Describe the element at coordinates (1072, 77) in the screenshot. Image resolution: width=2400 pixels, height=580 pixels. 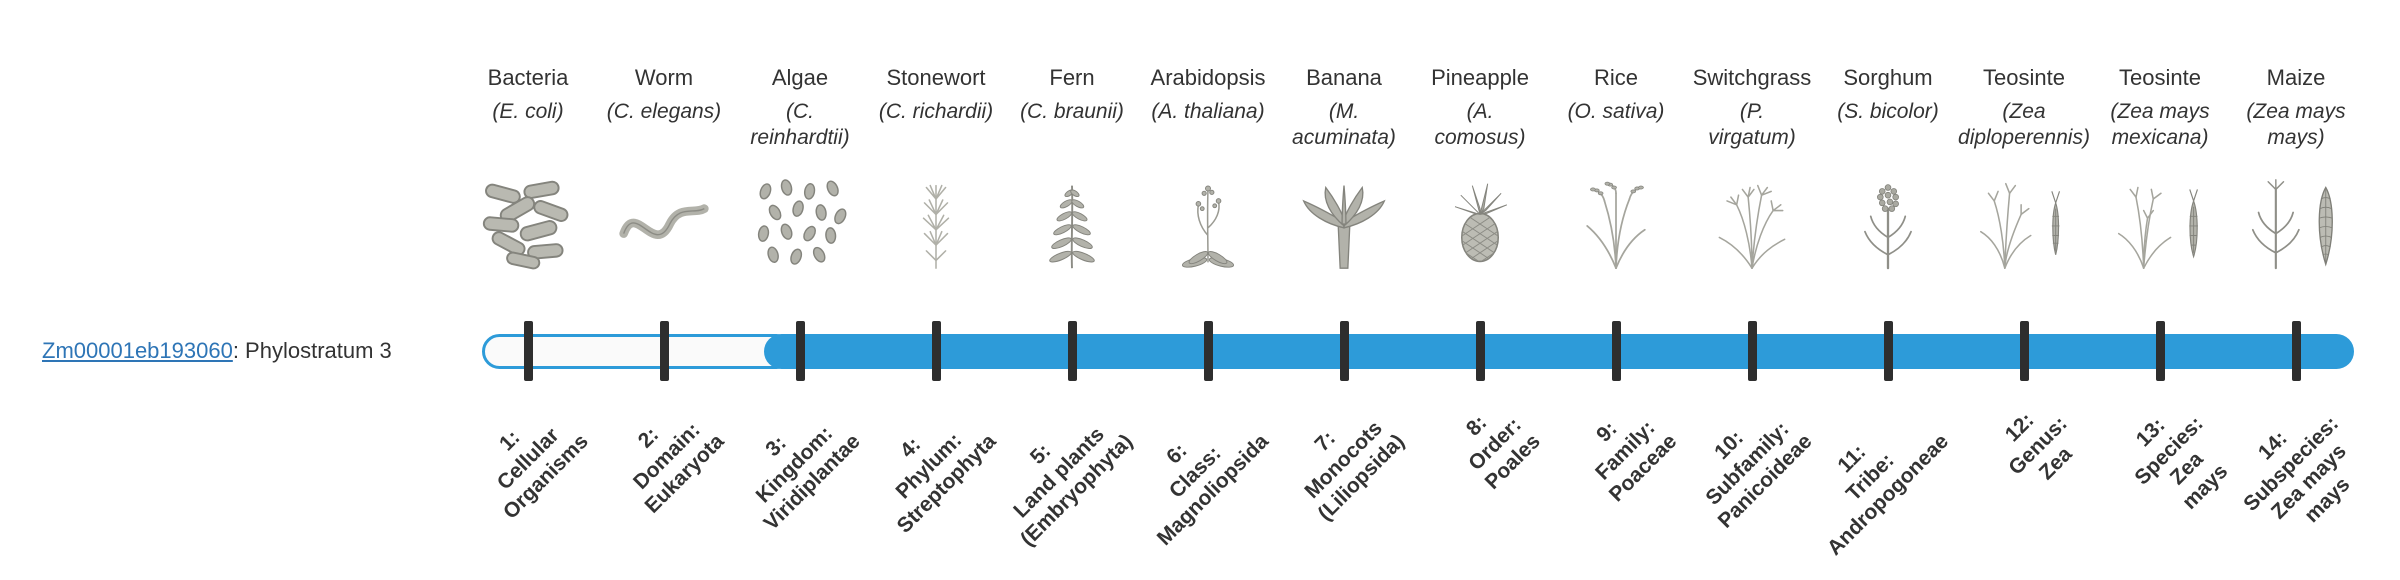
I see `organism-name: Fern` at that location.